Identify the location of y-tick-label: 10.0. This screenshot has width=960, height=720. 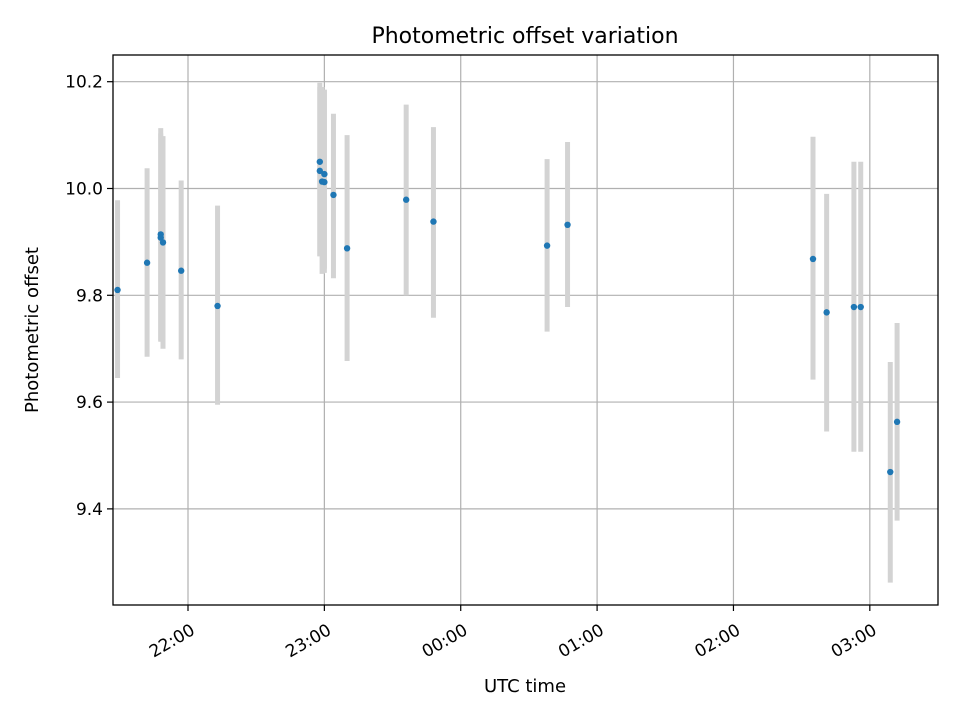
(84, 189).